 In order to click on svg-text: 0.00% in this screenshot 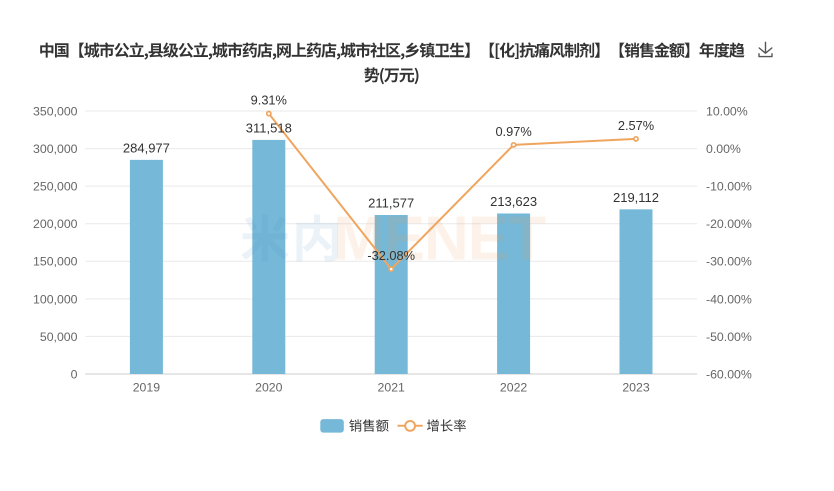, I will do `click(723, 149)`.